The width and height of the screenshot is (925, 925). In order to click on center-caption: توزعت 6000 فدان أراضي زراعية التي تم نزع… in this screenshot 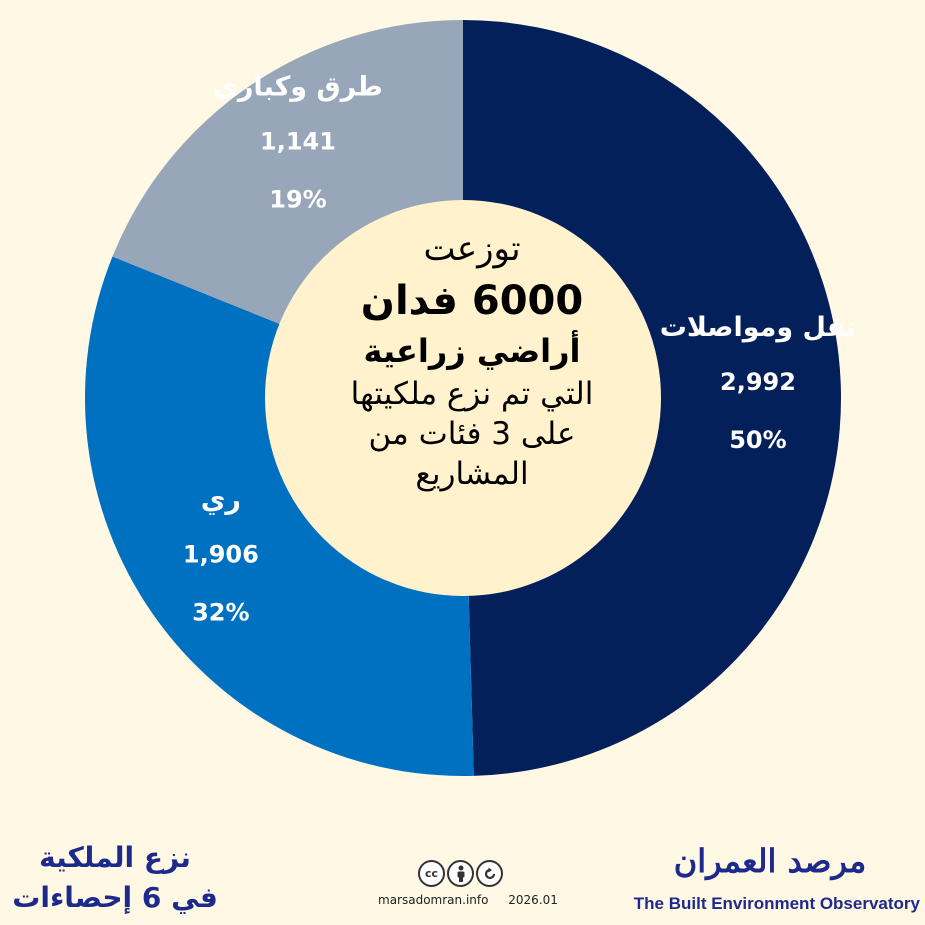, I will do `click(472, 359)`.